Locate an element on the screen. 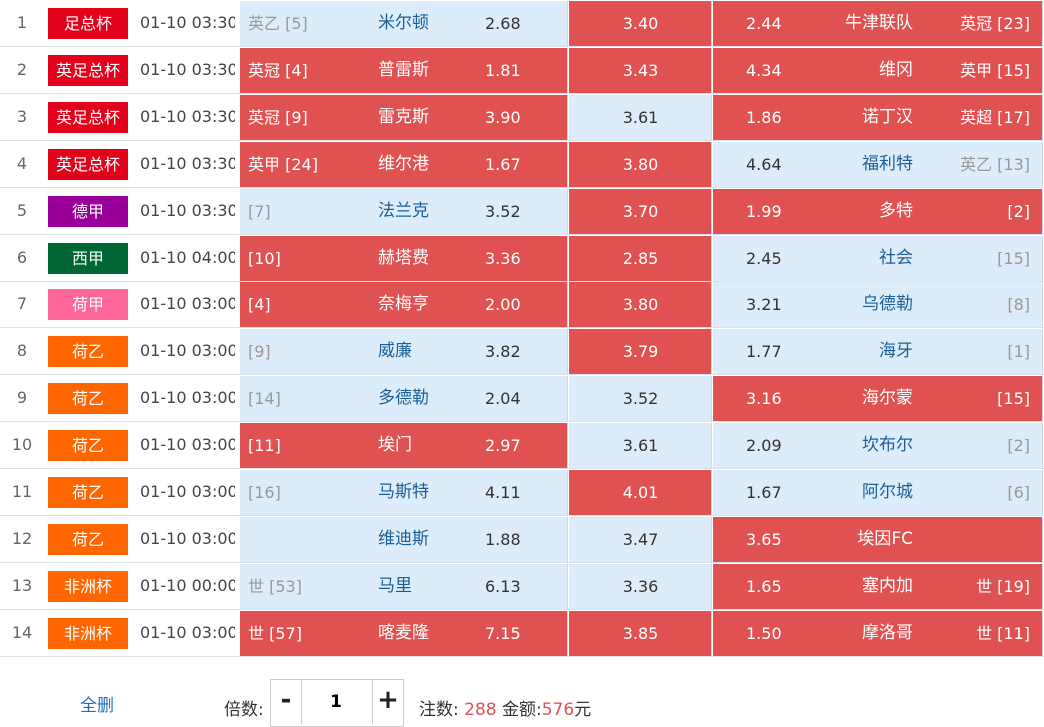 Image resolution: width=1044 pixels, height=727 pixels. home-win-option: 英乙 [5] 米尔顿 2.68 is located at coordinates (404, 23).